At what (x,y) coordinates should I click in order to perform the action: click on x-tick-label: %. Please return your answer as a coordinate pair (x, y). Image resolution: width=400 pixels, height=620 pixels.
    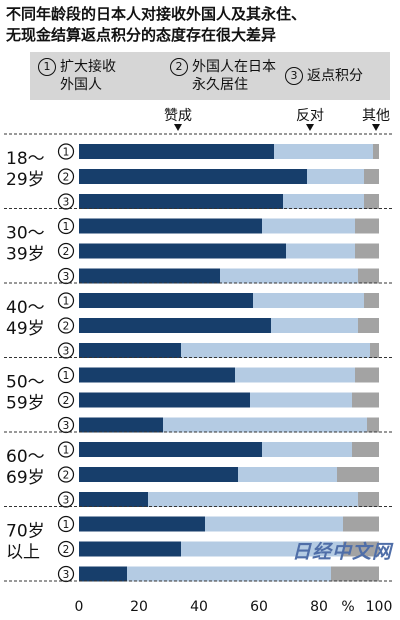
    Looking at the image, I should click on (347, 607).